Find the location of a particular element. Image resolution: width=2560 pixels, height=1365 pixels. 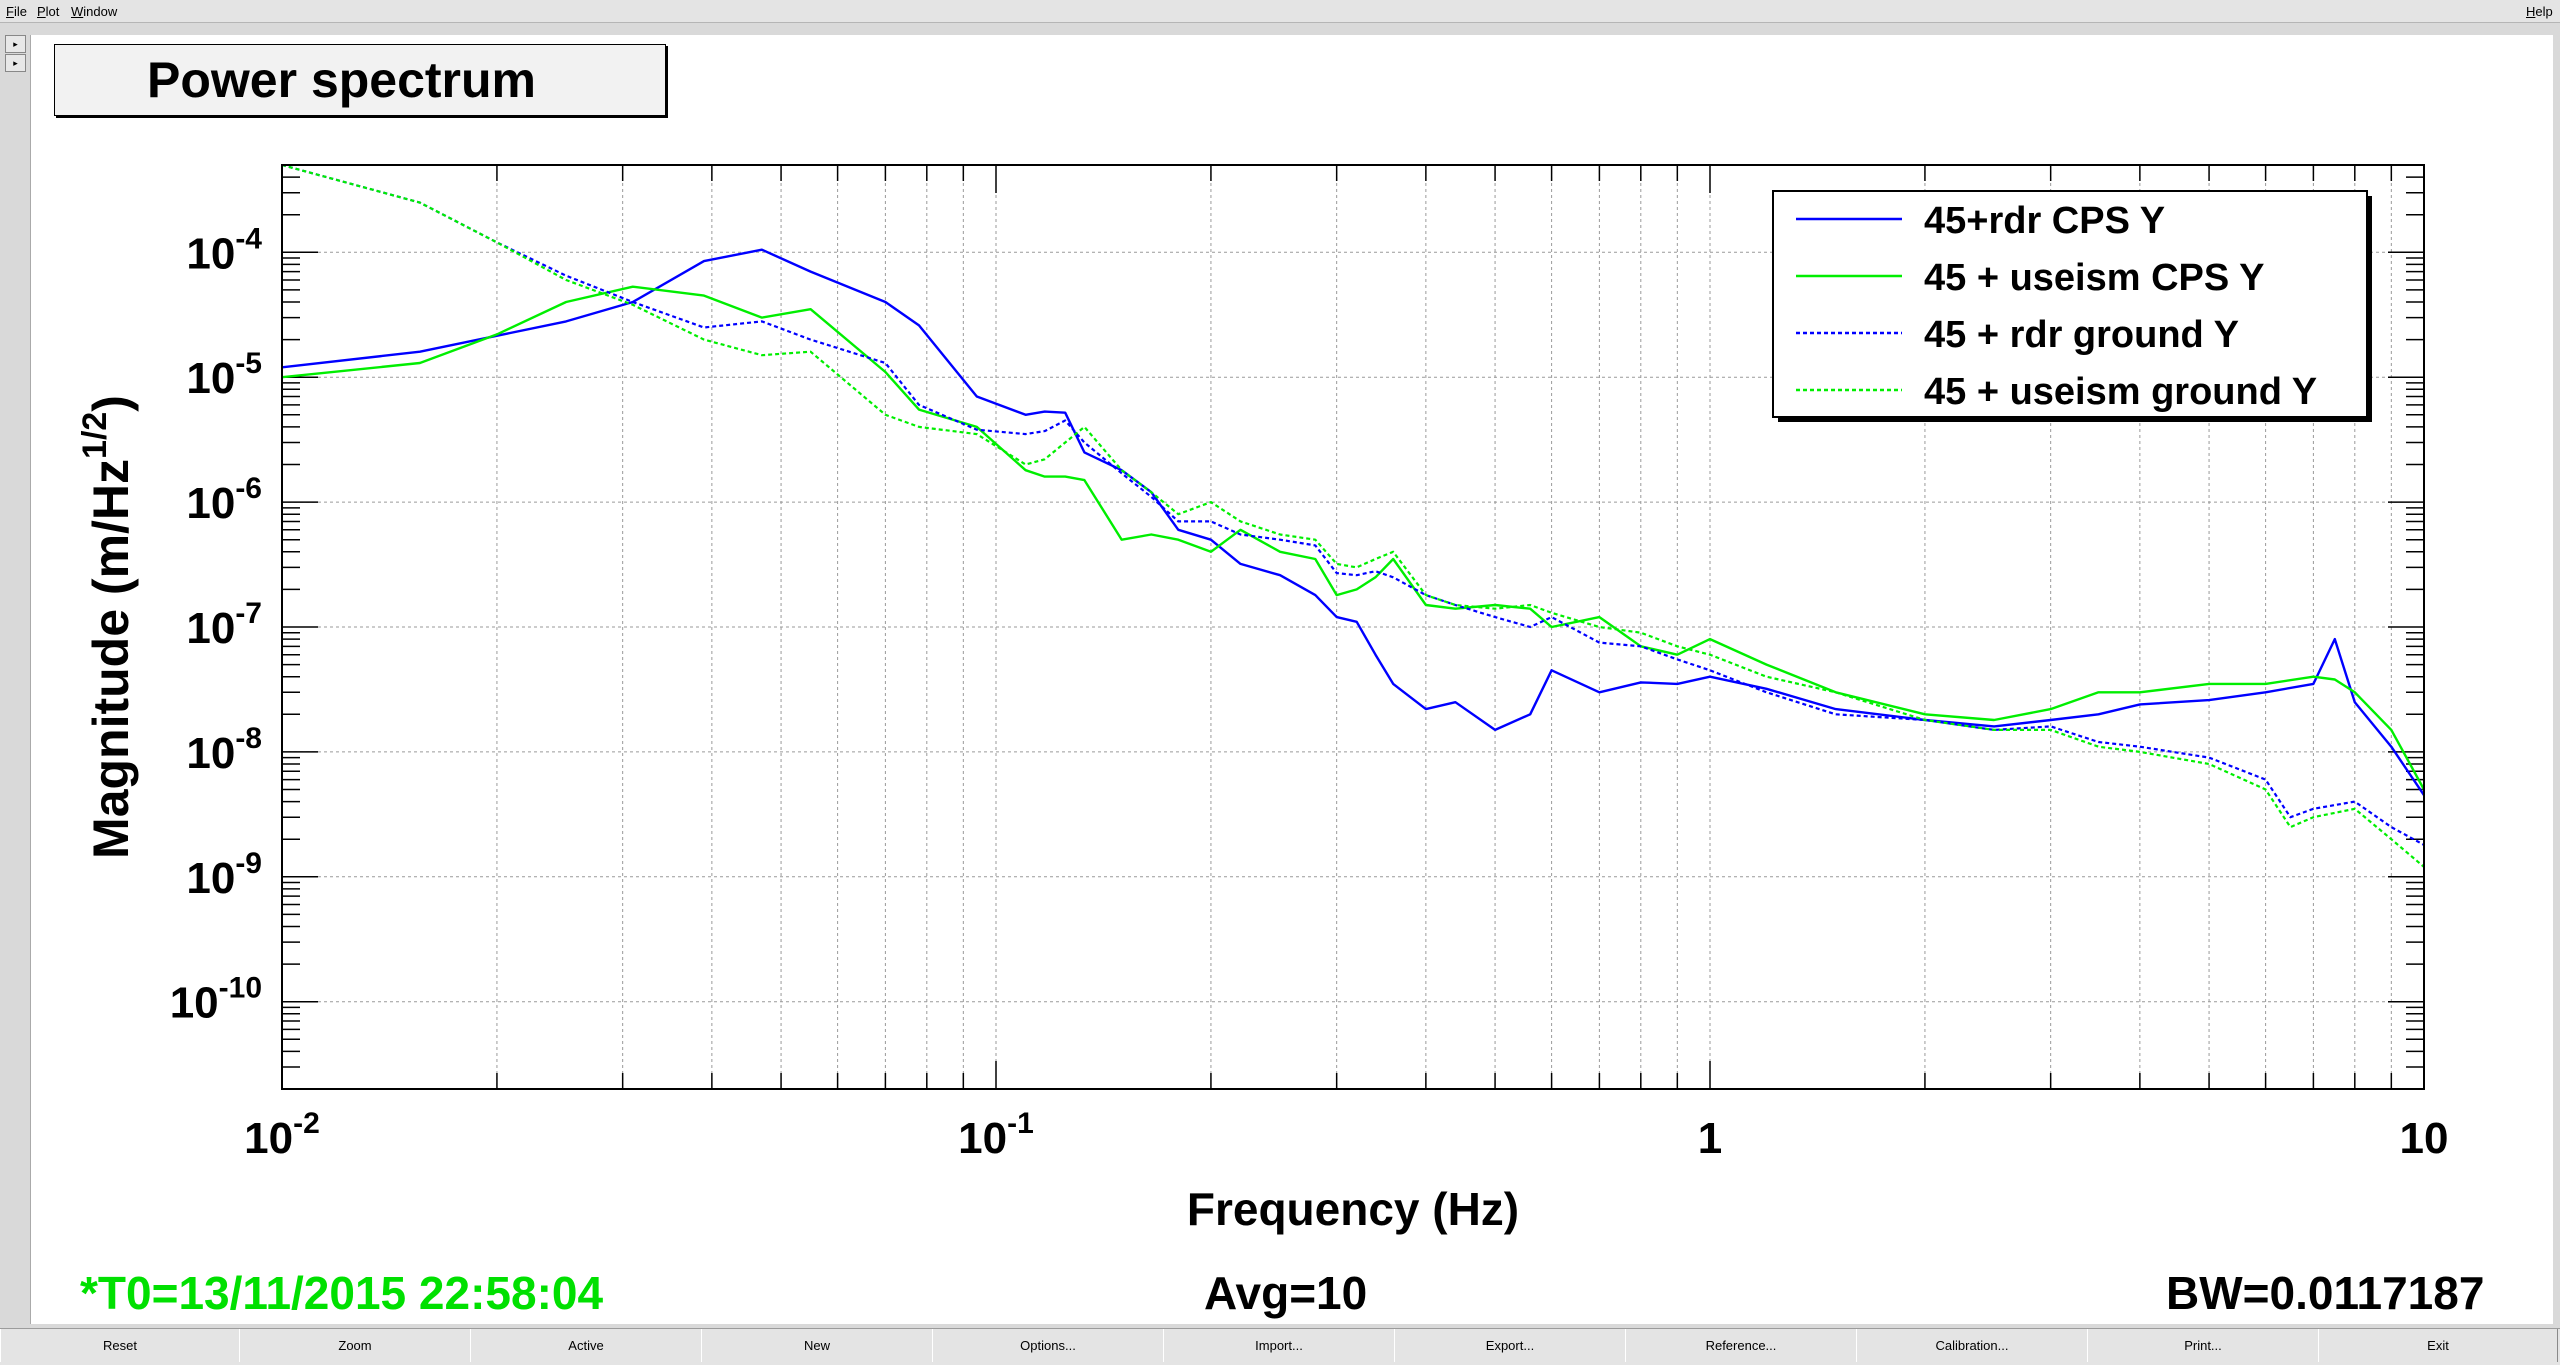

y-axis-label: Magnitude (m/Hz1/2) is located at coordinates (107, 627).